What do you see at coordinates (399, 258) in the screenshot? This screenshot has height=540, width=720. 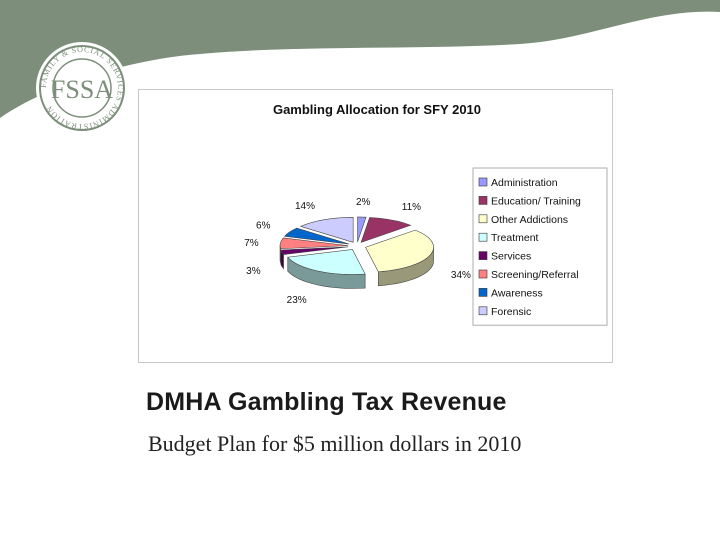 I see `pie-slice-other-addictions` at bounding box center [399, 258].